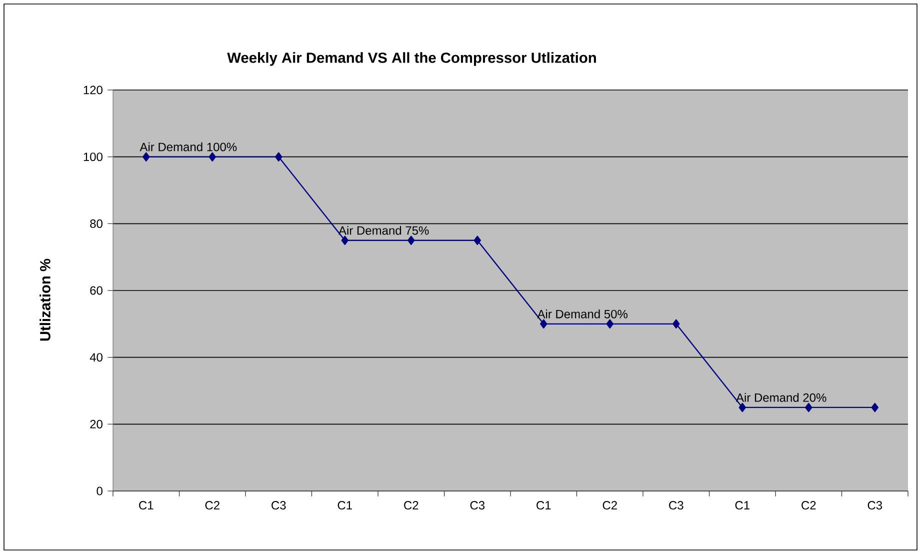  What do you see at coordinates (96, 357) in the screenshot?
I see `y-tick-label: 40` at bounding box center [96, 357].